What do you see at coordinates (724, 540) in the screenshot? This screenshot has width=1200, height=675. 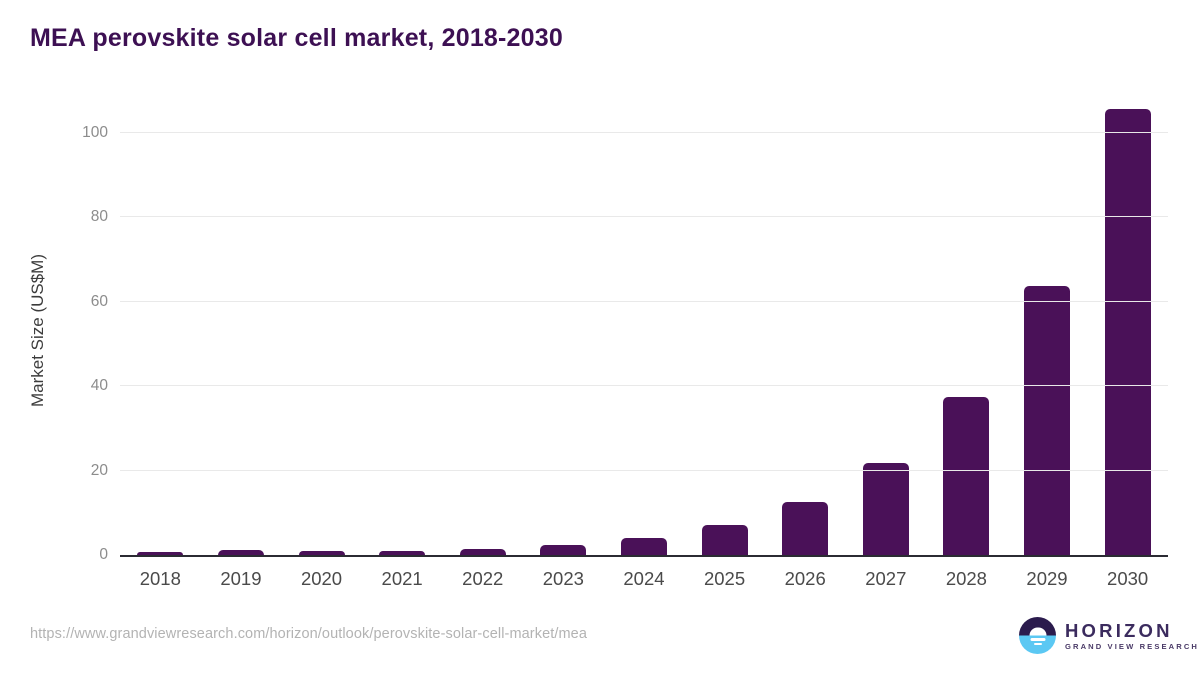 I see `bar-2025` at bounding box center [724, 540].